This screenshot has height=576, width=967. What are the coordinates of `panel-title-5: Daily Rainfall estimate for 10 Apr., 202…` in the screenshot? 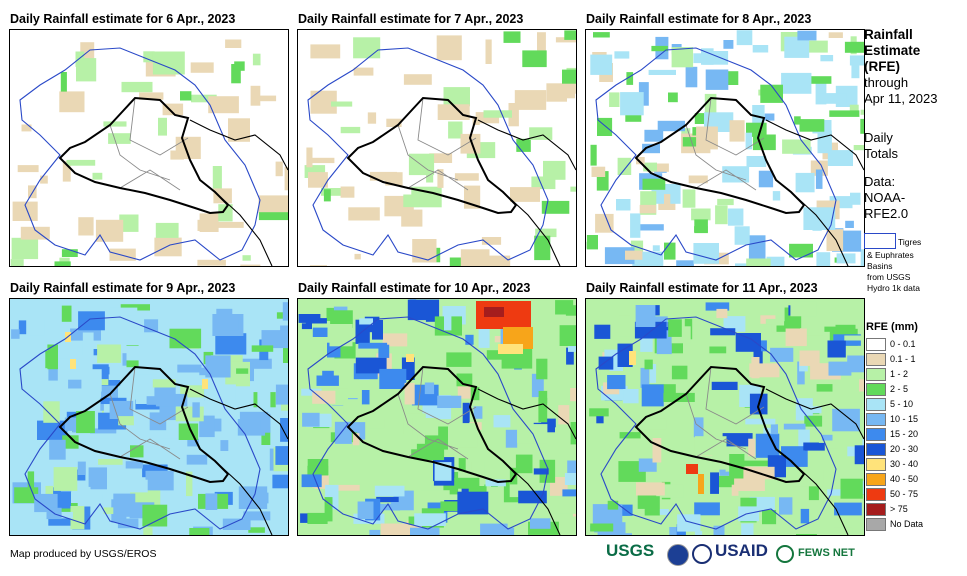 It's located at (414, 288).